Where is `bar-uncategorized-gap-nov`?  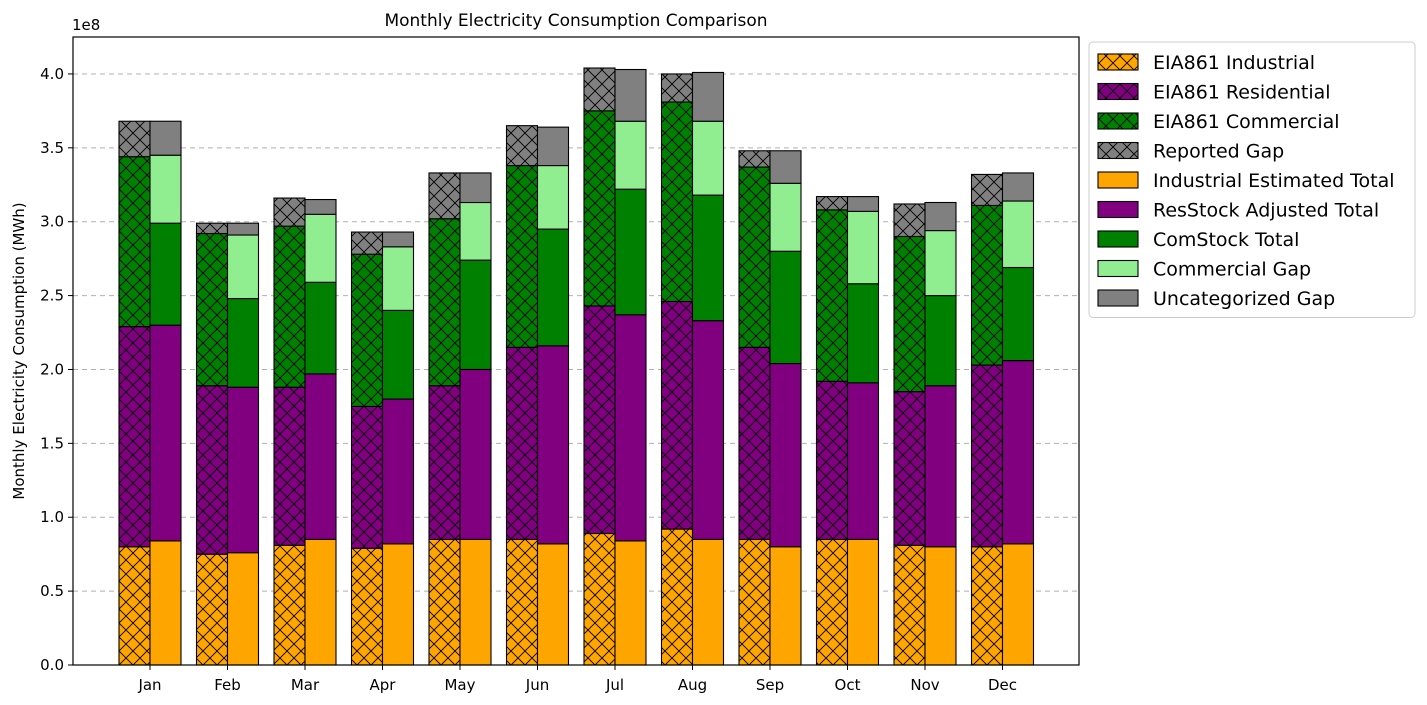 bar-uncategorized-gap-nov is located at coordinates (940, 216).